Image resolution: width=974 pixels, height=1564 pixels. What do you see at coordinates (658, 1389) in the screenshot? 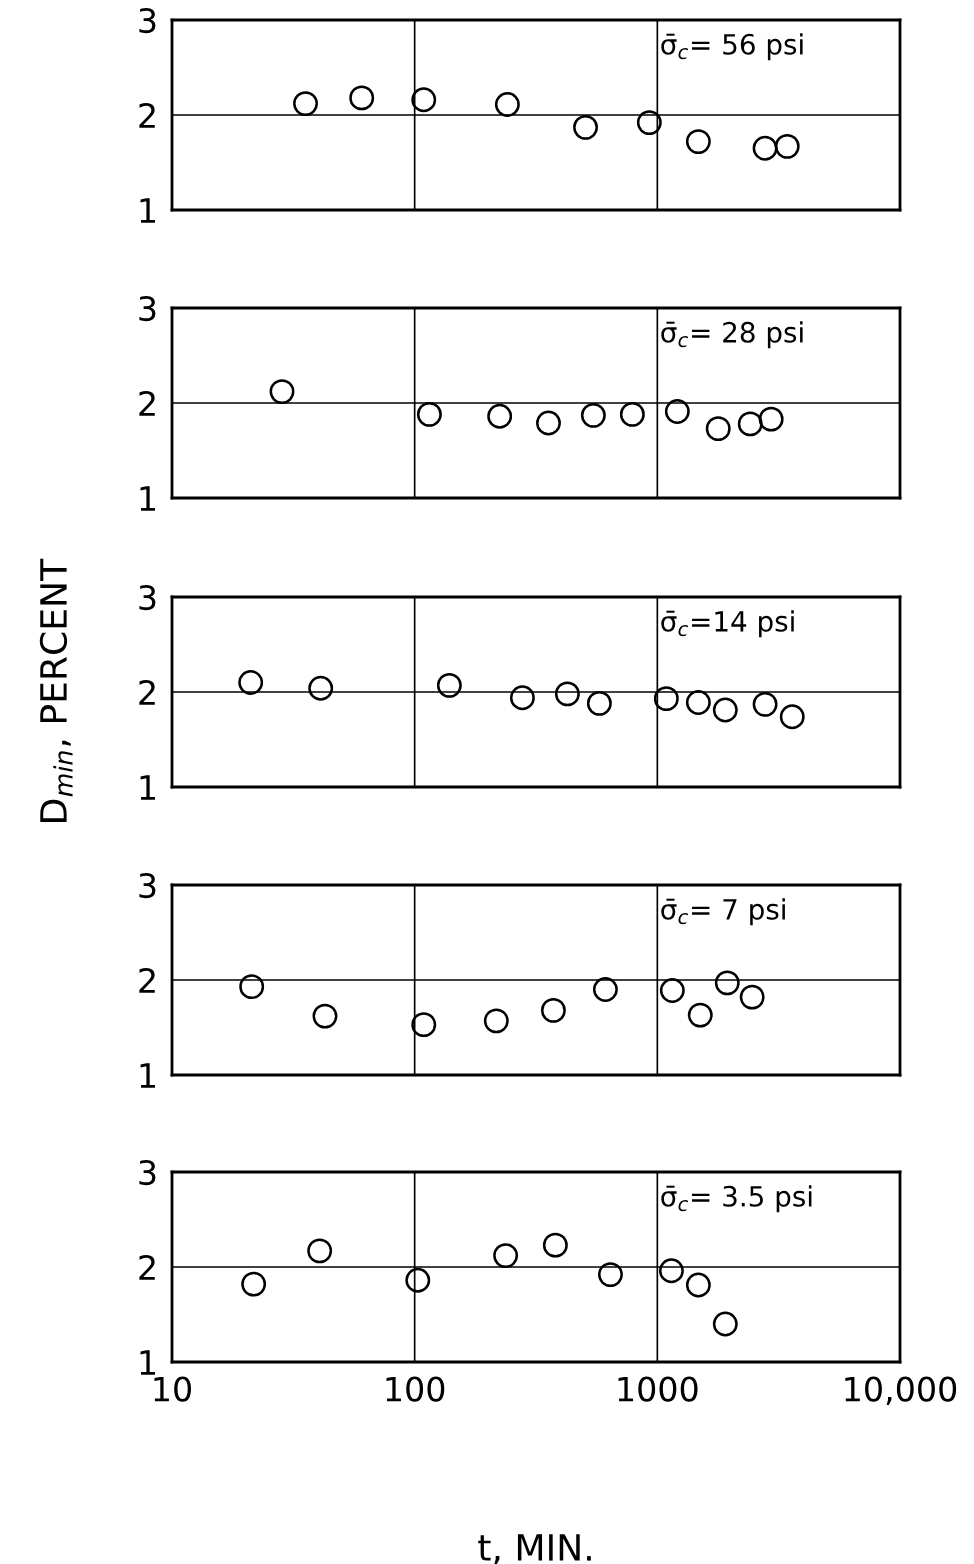
I see `x-tick-label: 1000` at bounding box center [658, 1389].